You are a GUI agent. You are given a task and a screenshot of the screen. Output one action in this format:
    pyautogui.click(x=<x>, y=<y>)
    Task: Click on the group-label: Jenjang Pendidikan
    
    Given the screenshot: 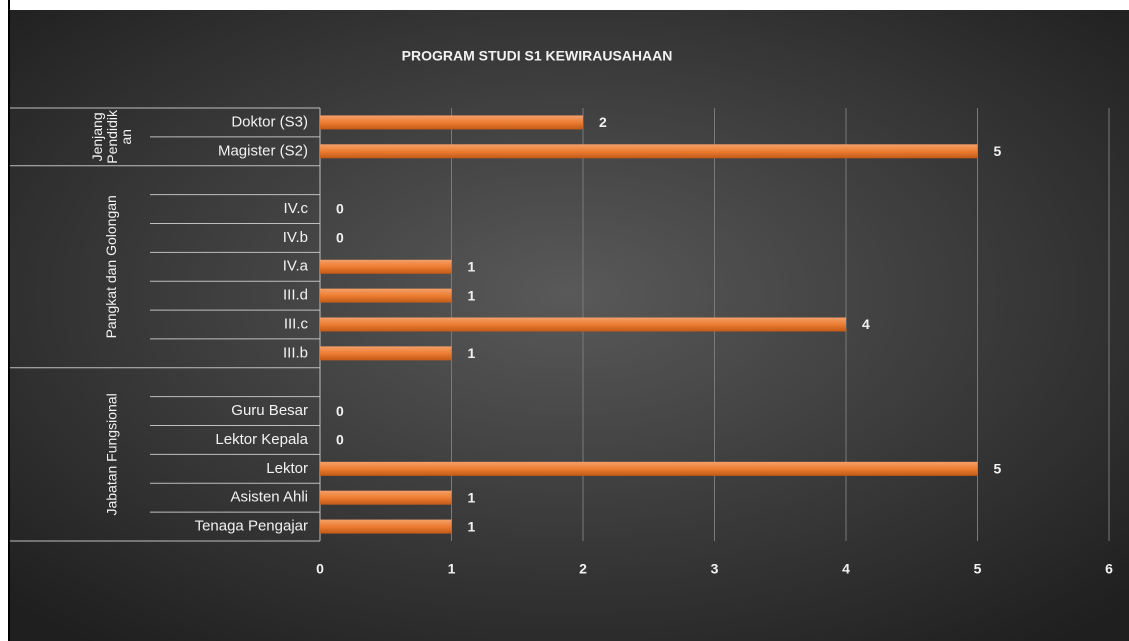 What is the action you would take?
    pyautogui.click(x=111, y=137)
    